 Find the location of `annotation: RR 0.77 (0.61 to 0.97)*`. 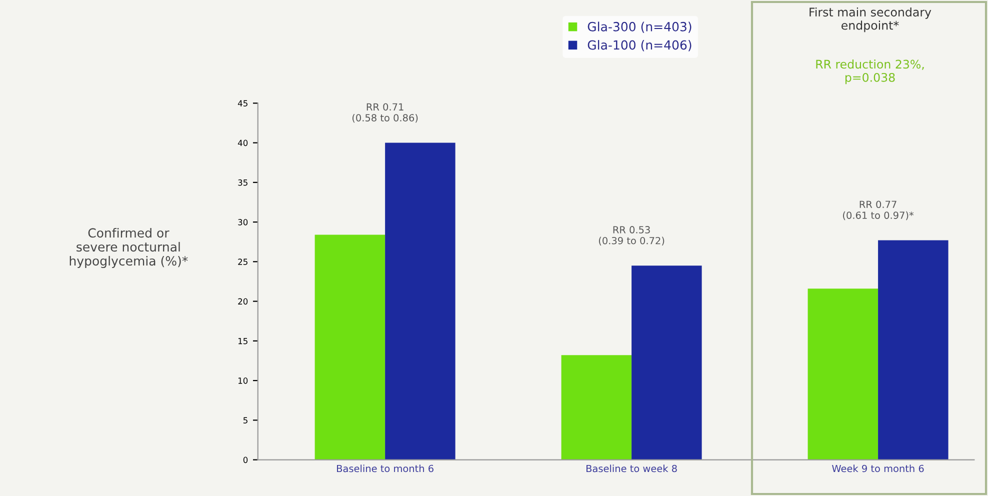

annotation: RR 0.77 (0.61 to 0.97)* is located at coordinates (878, 210).